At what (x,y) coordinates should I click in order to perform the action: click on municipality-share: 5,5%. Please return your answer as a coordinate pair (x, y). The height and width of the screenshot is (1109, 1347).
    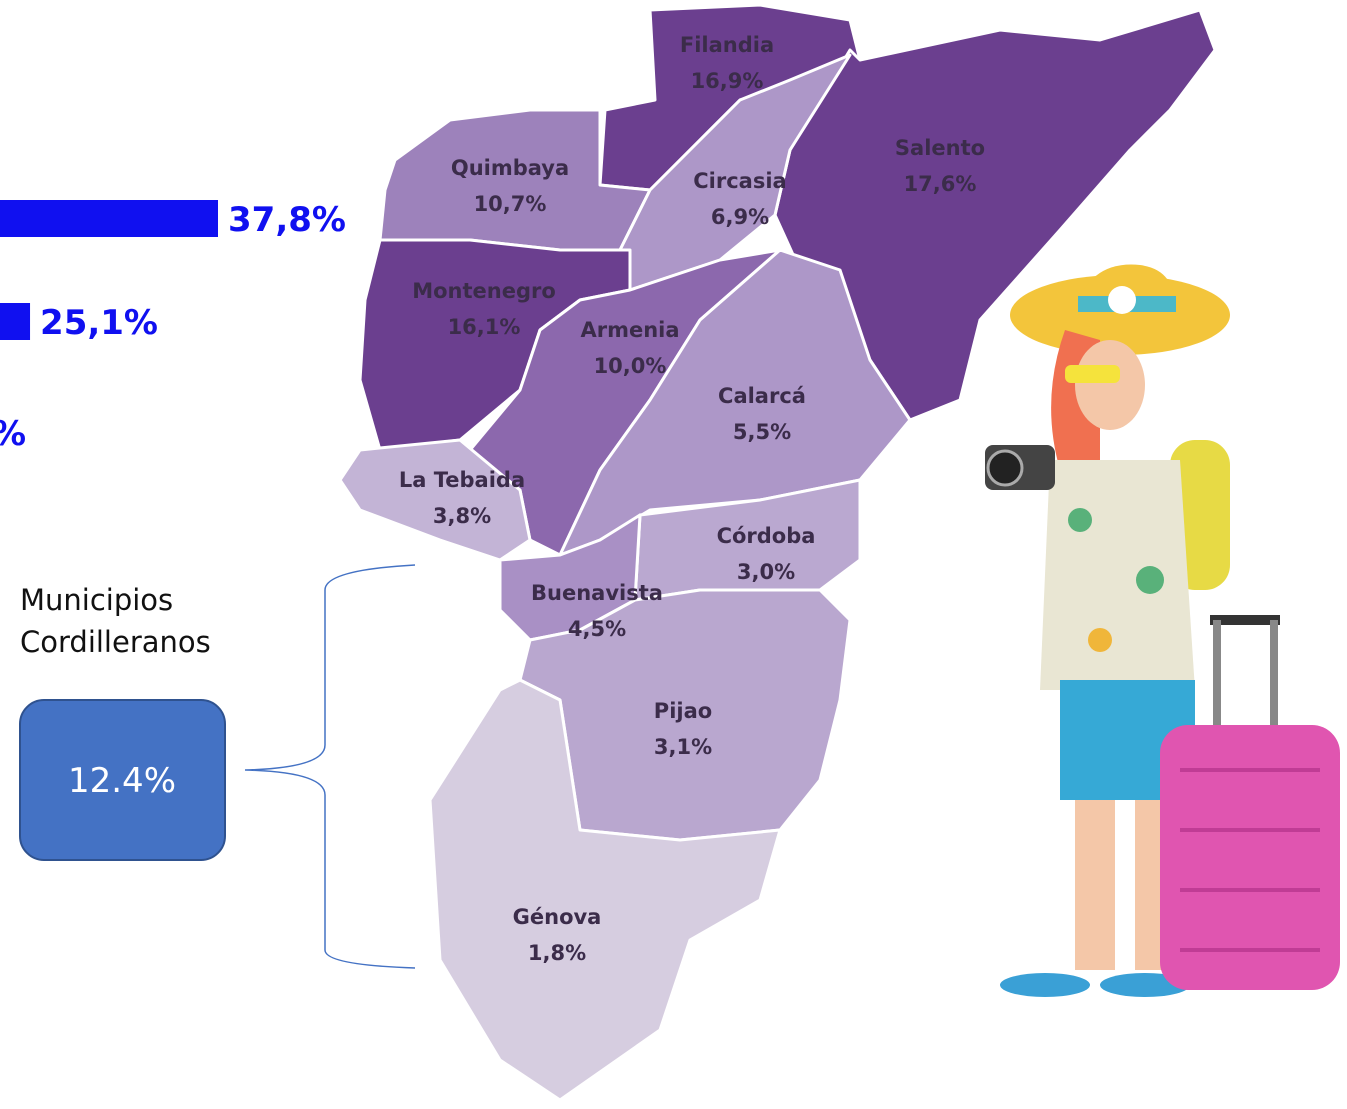
    Looking at the image, I should click on (762, 432).